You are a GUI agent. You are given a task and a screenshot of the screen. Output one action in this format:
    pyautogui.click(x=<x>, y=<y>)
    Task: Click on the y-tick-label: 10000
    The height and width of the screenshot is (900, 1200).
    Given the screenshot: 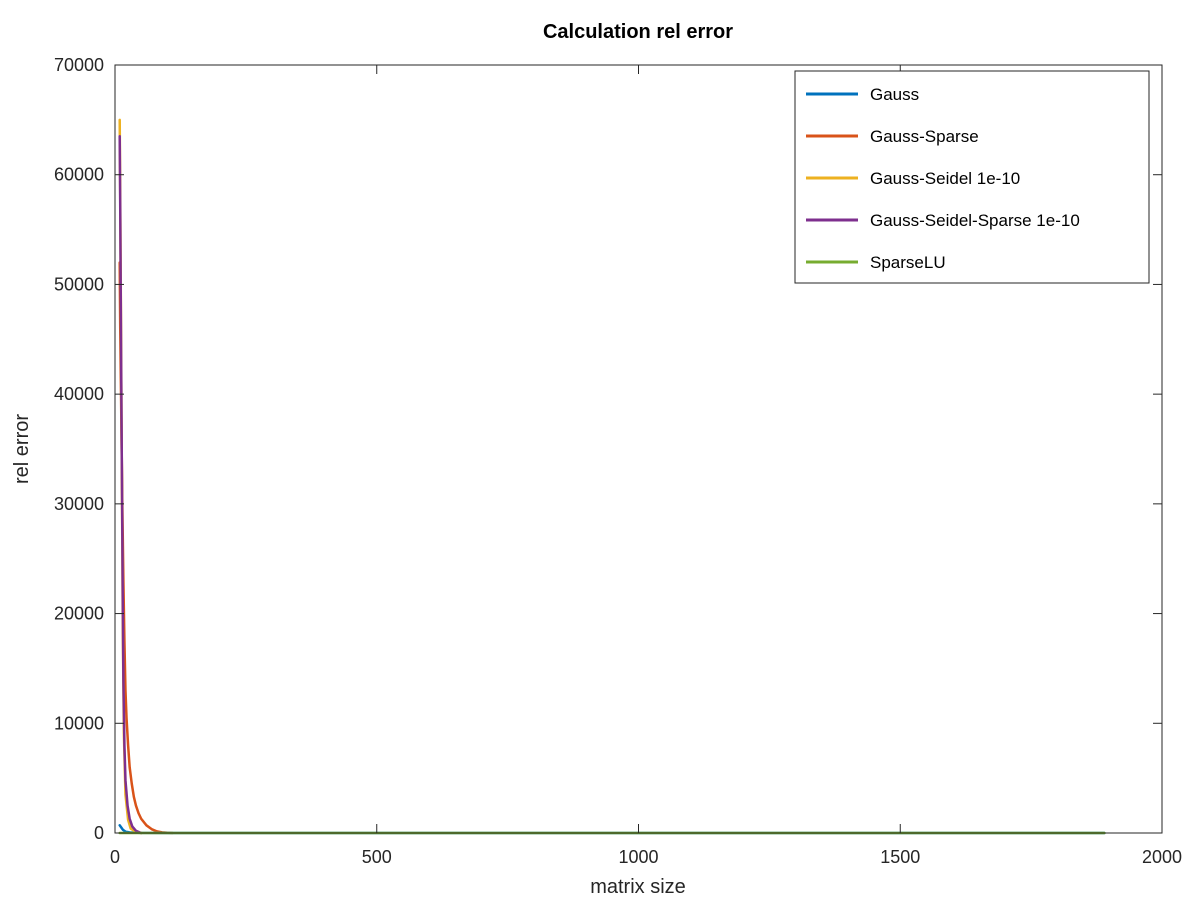 What is the action you would take?
    pyautogui.click(x=79, y=723)
    